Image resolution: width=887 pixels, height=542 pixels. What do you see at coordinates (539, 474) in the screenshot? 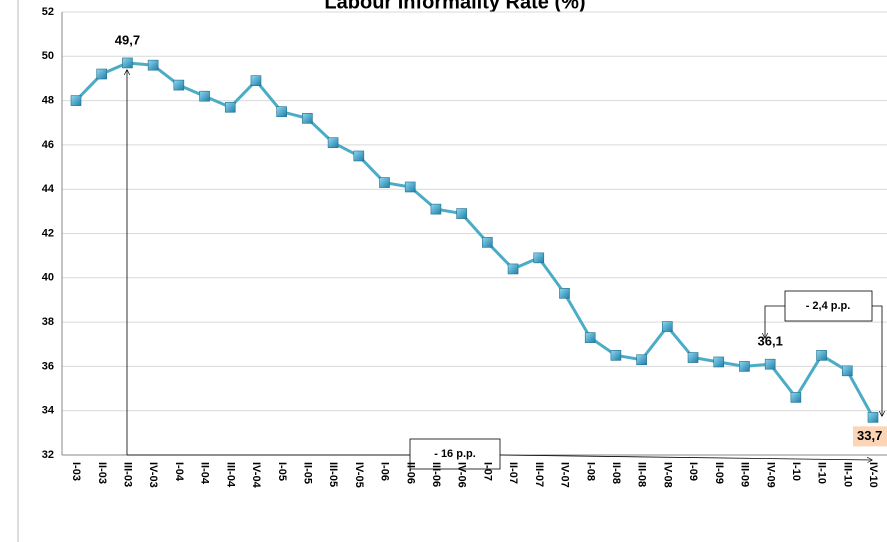
I see `x-tick-label: III-07` at bounding box center [539, 474].